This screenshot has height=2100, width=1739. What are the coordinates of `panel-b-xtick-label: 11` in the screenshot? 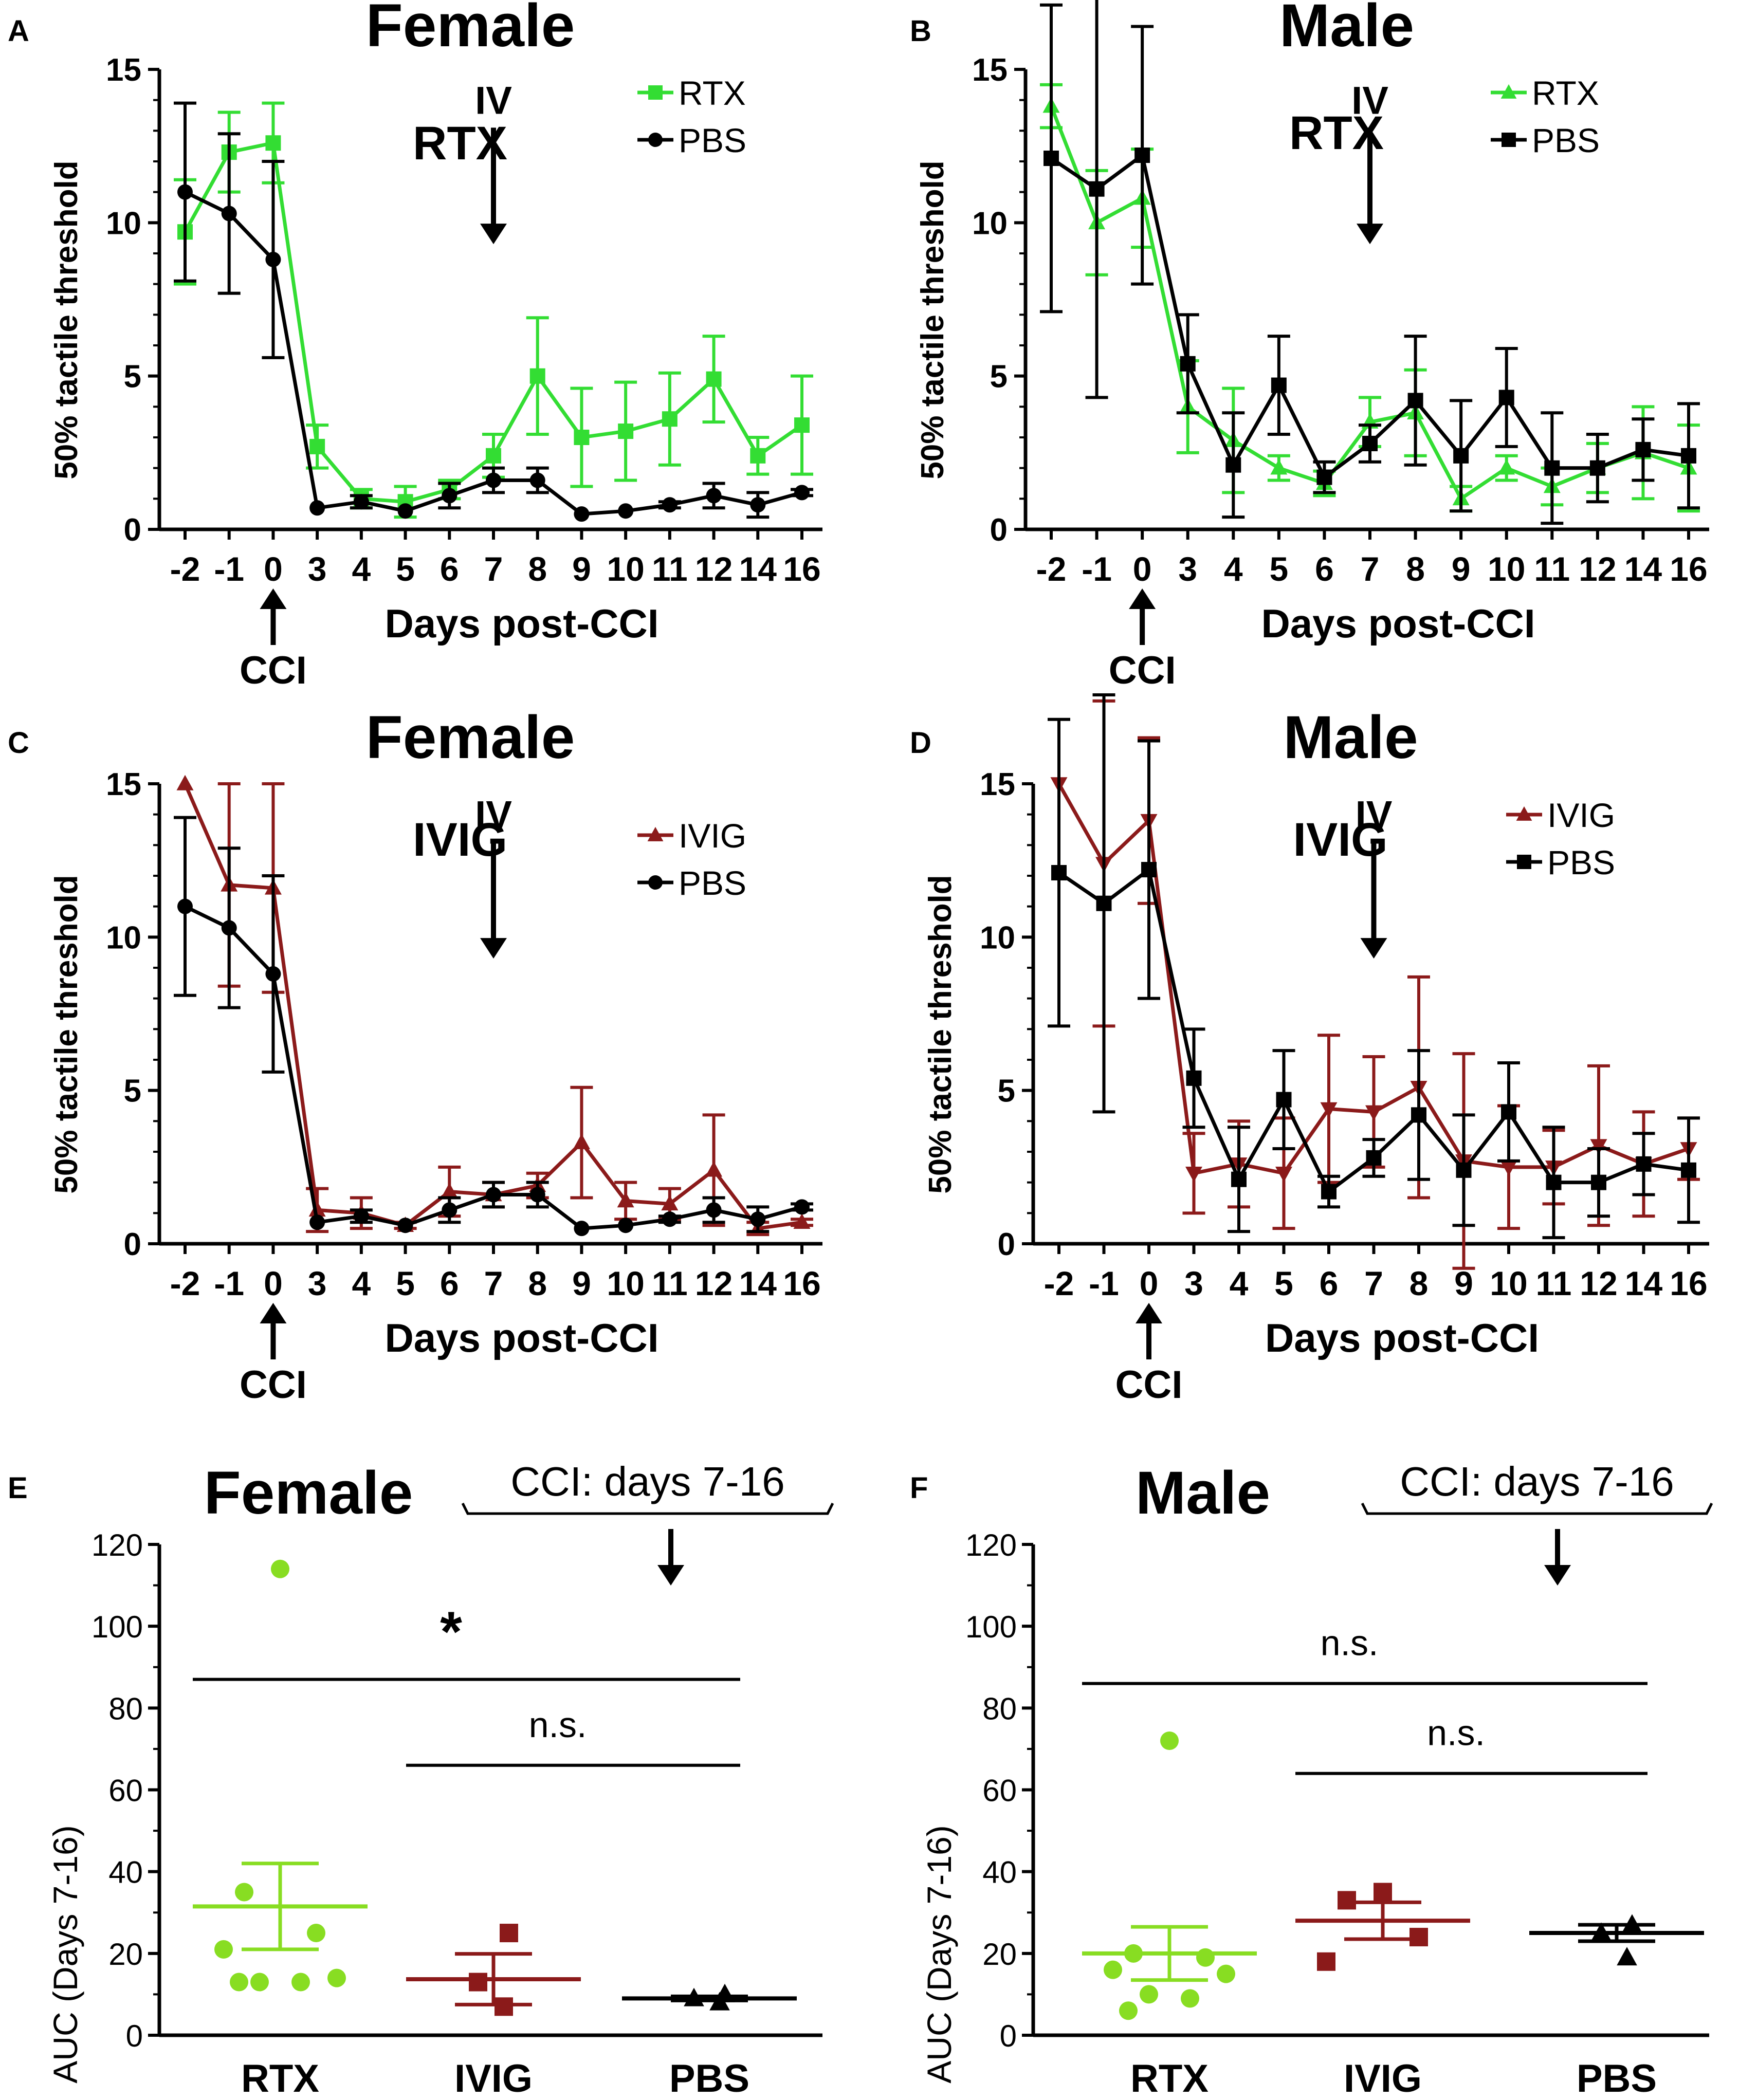 It's located at (1552, 569).